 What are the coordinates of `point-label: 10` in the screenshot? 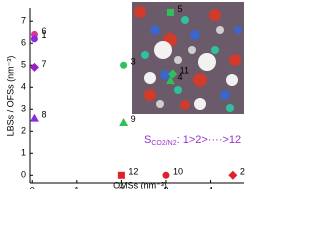 It's located at (178, 172).